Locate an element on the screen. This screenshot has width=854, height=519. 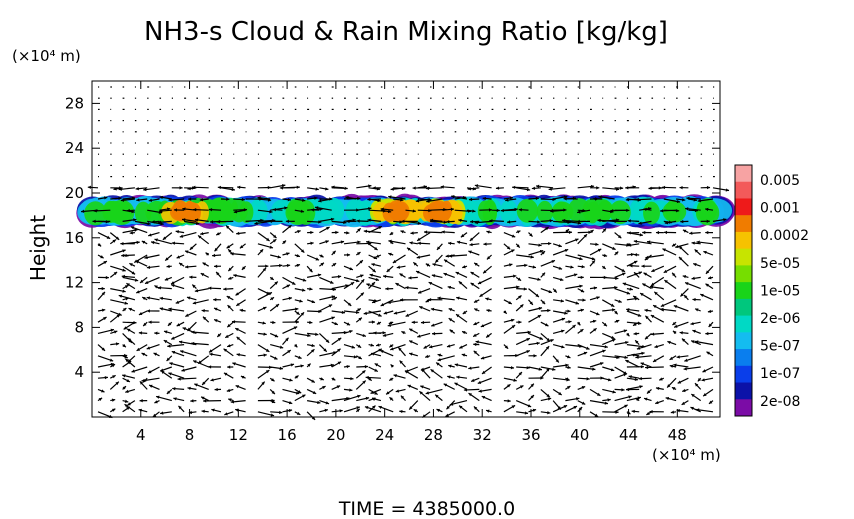
colorbar-label: 5e-07 is located at coordinates (780, 347).